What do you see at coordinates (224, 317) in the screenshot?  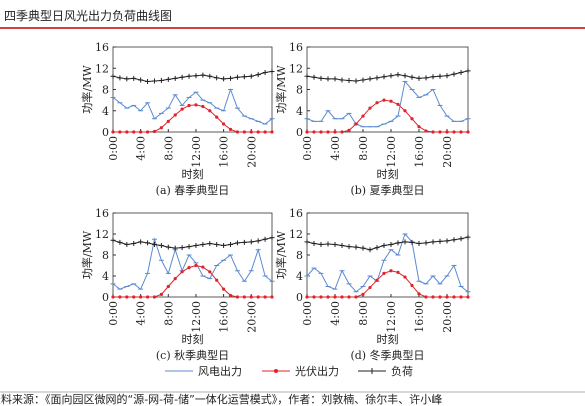 I see `x-tick-label: 16:00` at bounding box center [224, 317].